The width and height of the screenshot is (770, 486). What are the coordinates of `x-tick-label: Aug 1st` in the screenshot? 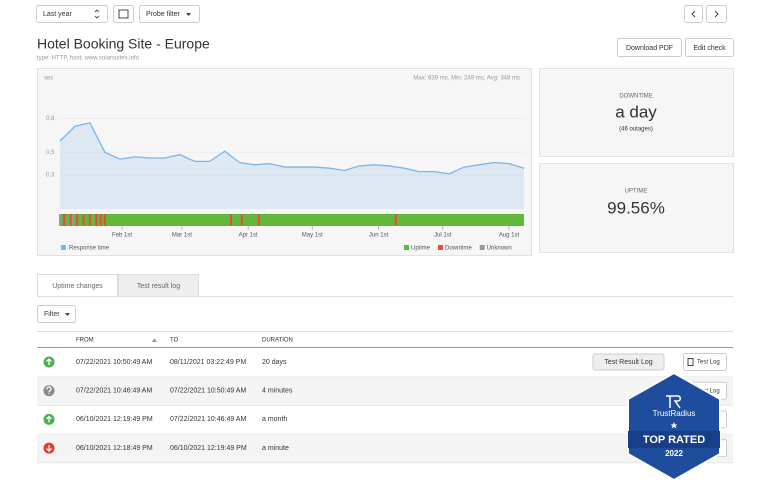 It's located at (509, 236).